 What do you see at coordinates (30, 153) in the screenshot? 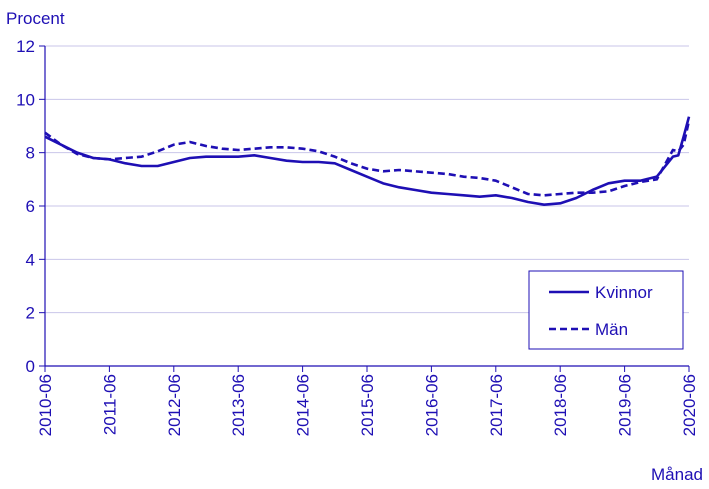
I see `y-tick-label: 8` at bounding box center [30, 153].